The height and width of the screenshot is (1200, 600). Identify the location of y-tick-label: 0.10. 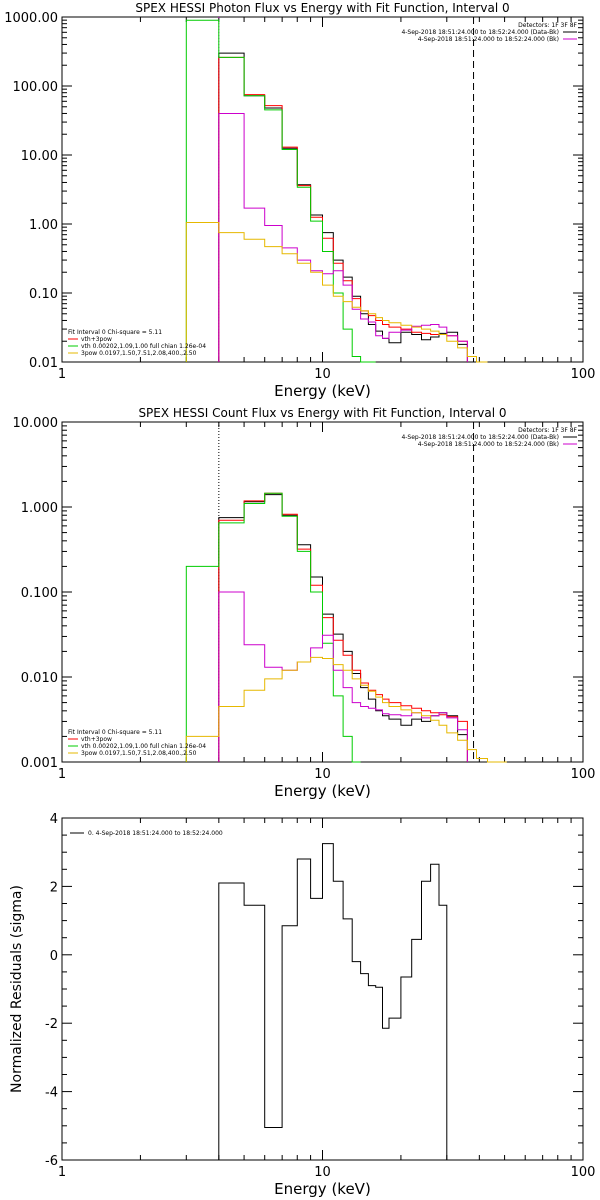
(43, 294).